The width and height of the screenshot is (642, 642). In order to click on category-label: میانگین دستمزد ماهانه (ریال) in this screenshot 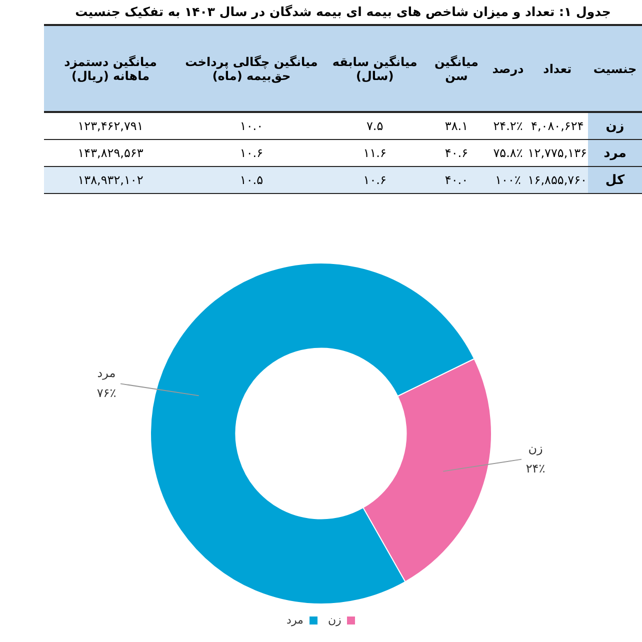, I will do `click(111, 68)`.